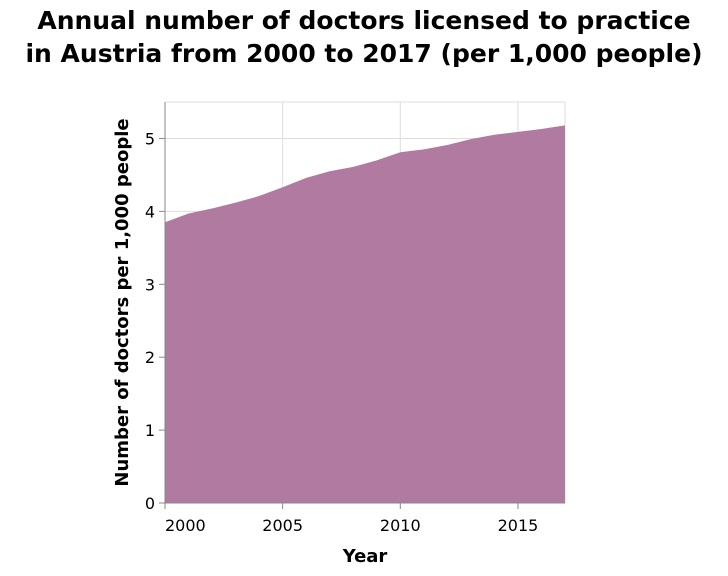 The image size is (728, 576). What do you see at coordinates (150, 503) in the screenshot?
I see `y-tick-label: 0` at bounding box center [150, 503].